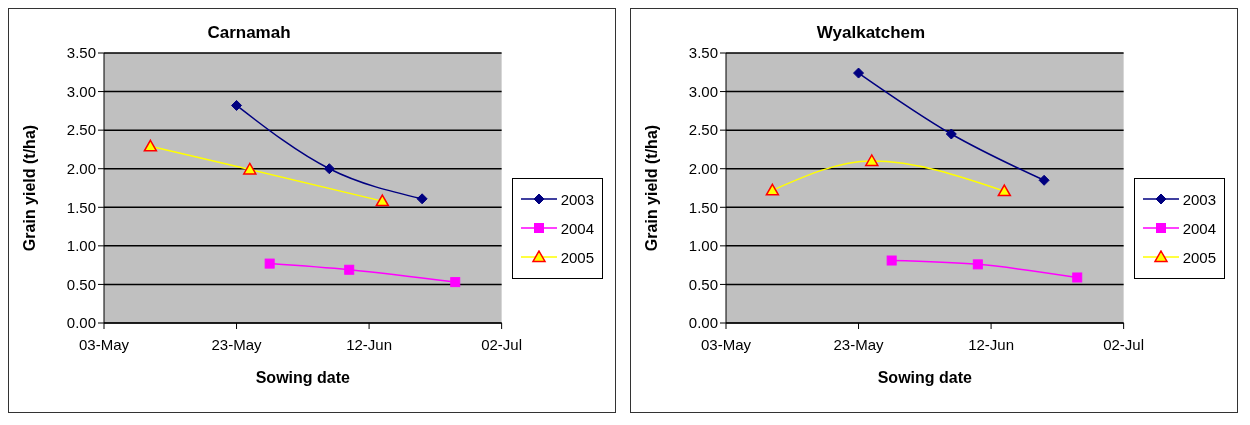 Image resolution: width=1250 pixels, height=425 pixels. I want to click on chart-title: Wyalkatchem, so click(871, 33).